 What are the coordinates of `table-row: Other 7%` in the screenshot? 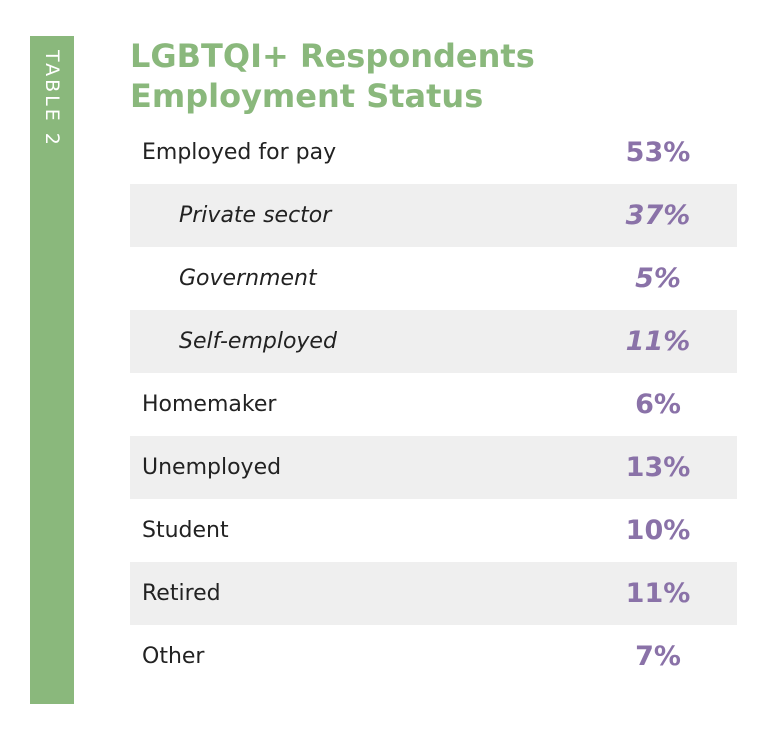 It's located at (433, 656).